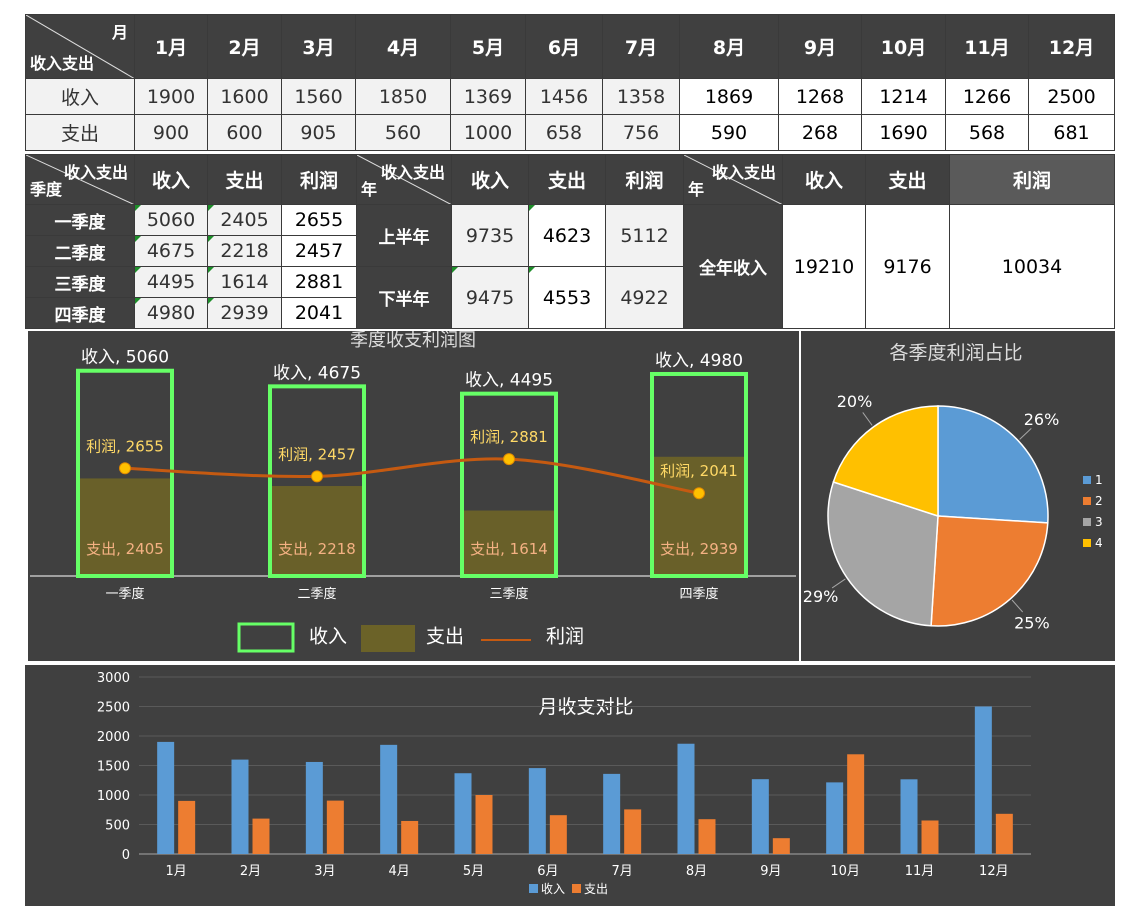  Describe the element at coordinates (317, 373) in the screenshot. I see `income-data-label: 收入, 4675` at that location.